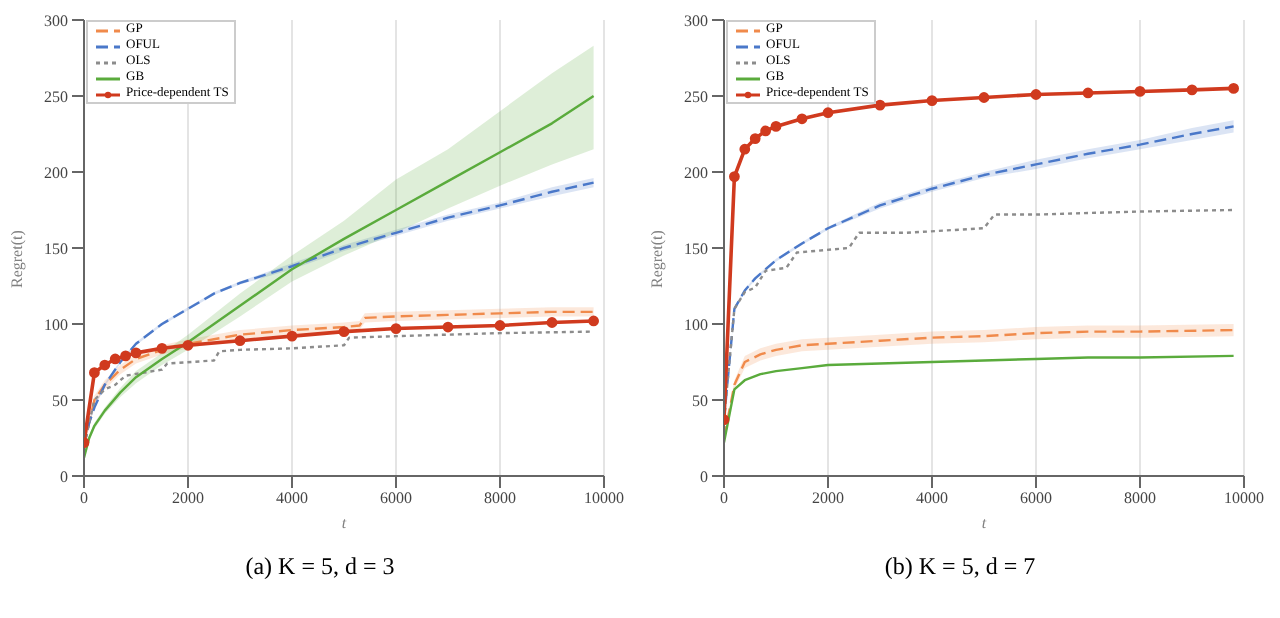 The height and width of the screenshot is (618, 1280). Describe the element at coordinates (320, 567) in the screenshot. I see `text: (a) K = 5, d = 3` at that location.